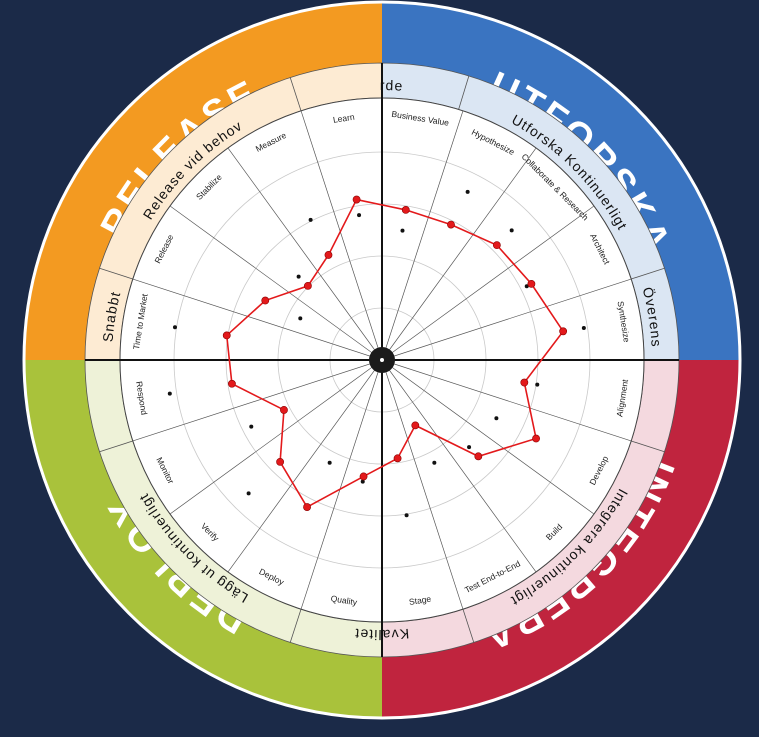 The width and height of the screenshot is (759, 737). I want to click on center-hub-dot, so click(382, 360).